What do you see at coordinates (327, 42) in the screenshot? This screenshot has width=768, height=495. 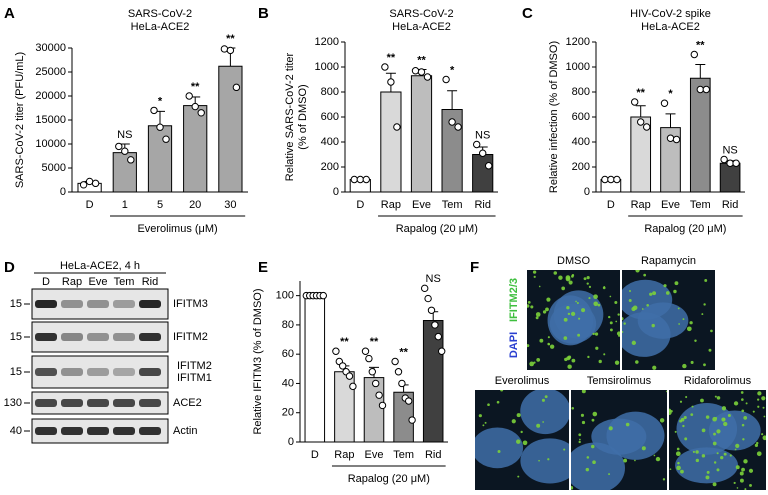 I see `y-tick-label: 1200` at bounding box center [327, 42].